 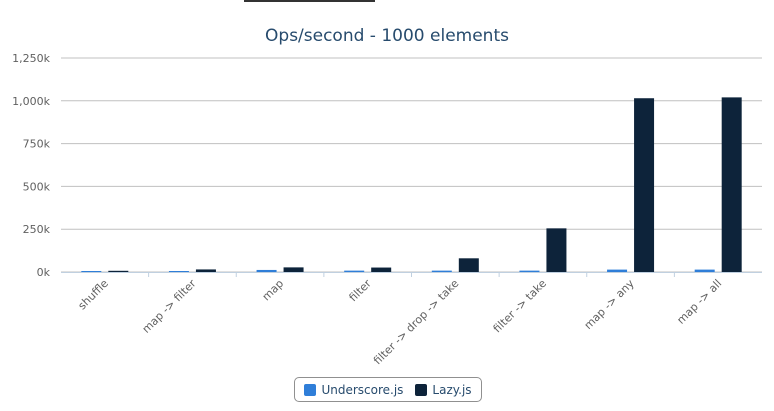 I want to click on y-tick-label: 1,000k, so click(x=31, y=101).